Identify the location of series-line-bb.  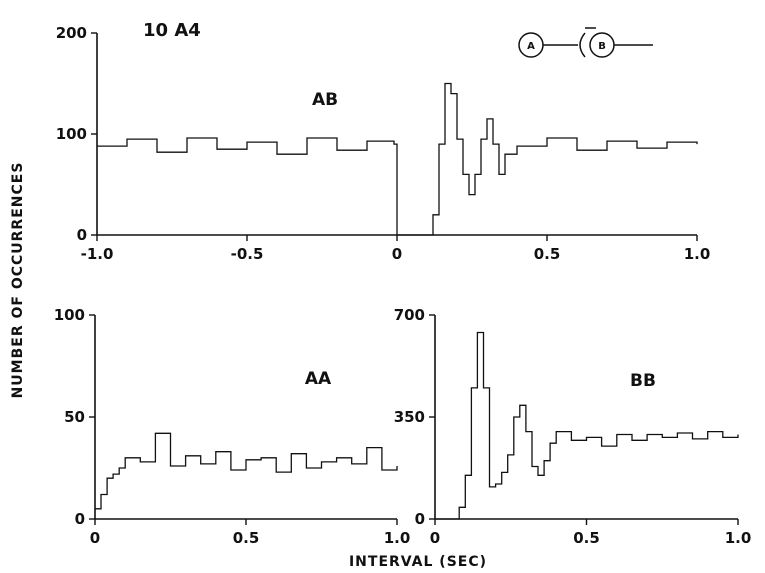
(587, 425).